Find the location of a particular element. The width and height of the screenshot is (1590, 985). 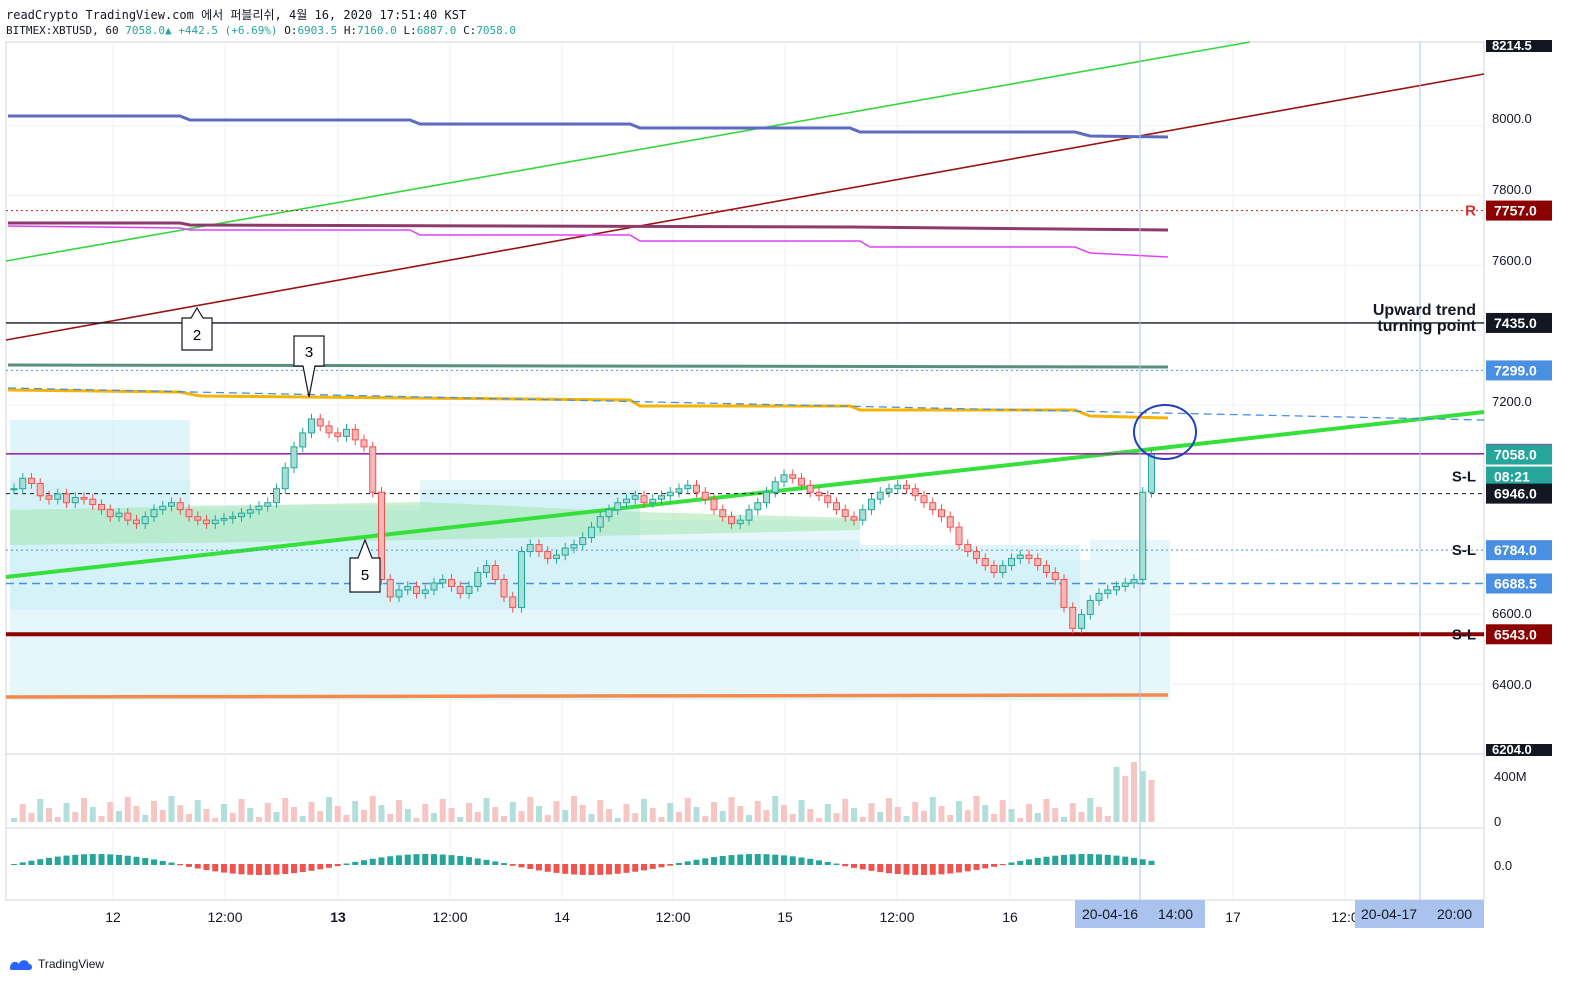

time-tick-label: 16 is located at coordinates (1010, 917).